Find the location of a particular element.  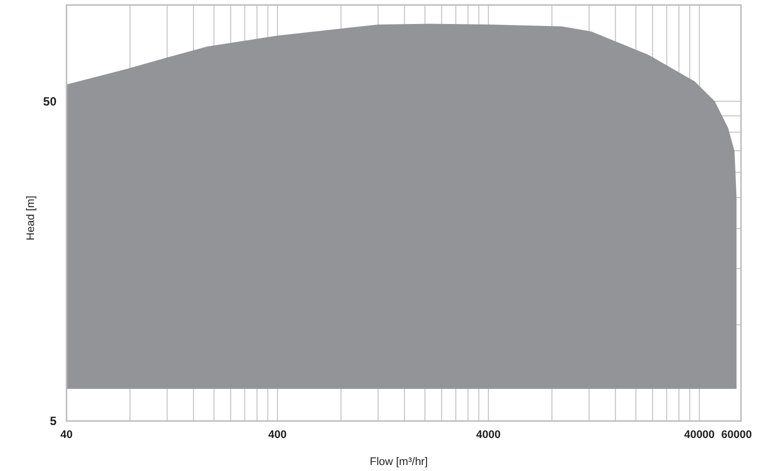

x-tick-label: 40000 is located at coordinates (699, 435).